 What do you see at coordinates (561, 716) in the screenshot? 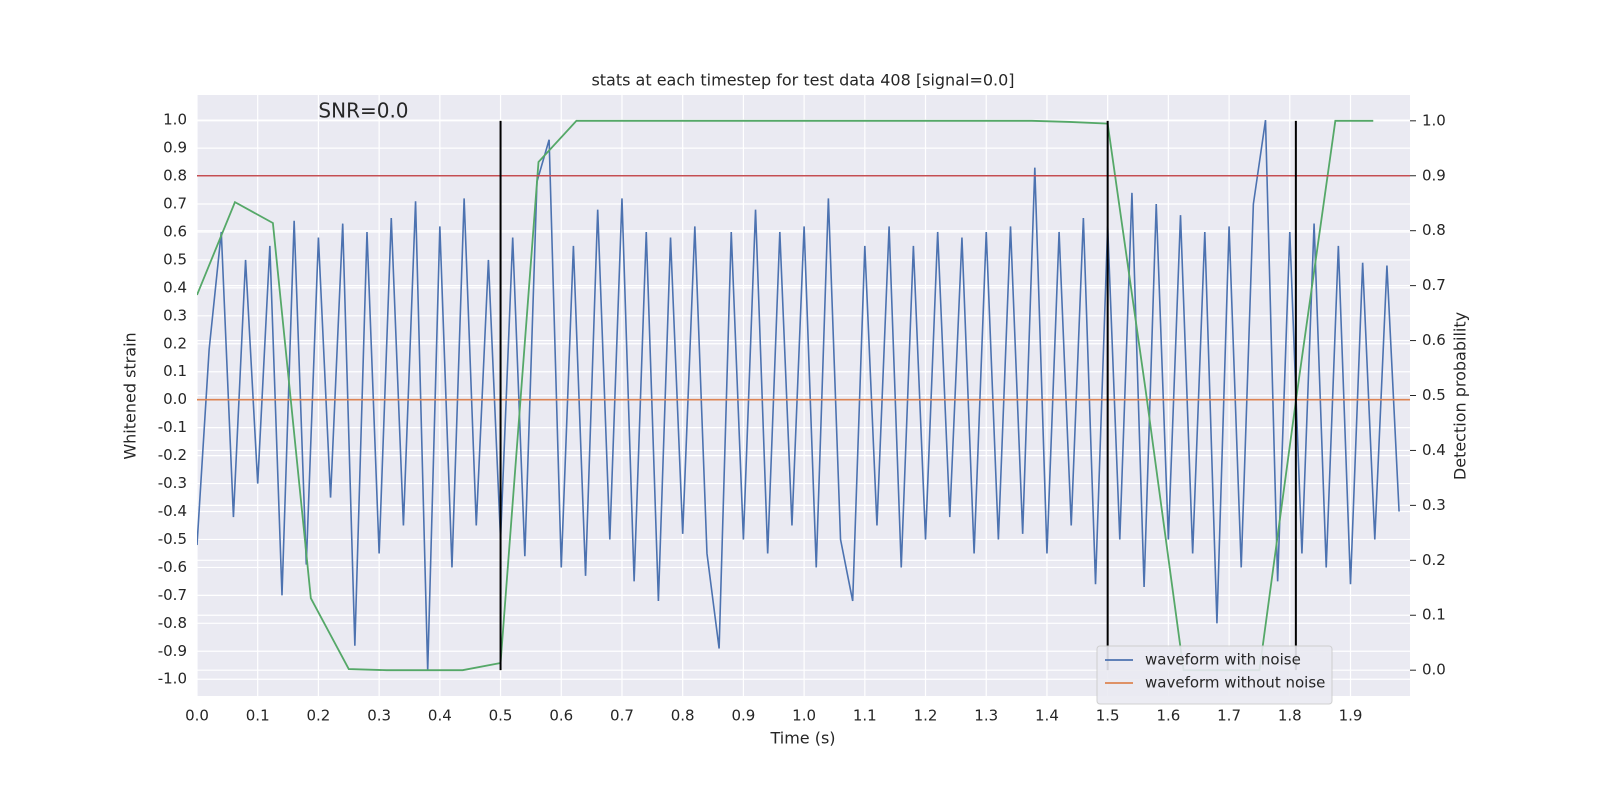
I see `x-tick-label: 0.6` at bounding box center [561, 716].